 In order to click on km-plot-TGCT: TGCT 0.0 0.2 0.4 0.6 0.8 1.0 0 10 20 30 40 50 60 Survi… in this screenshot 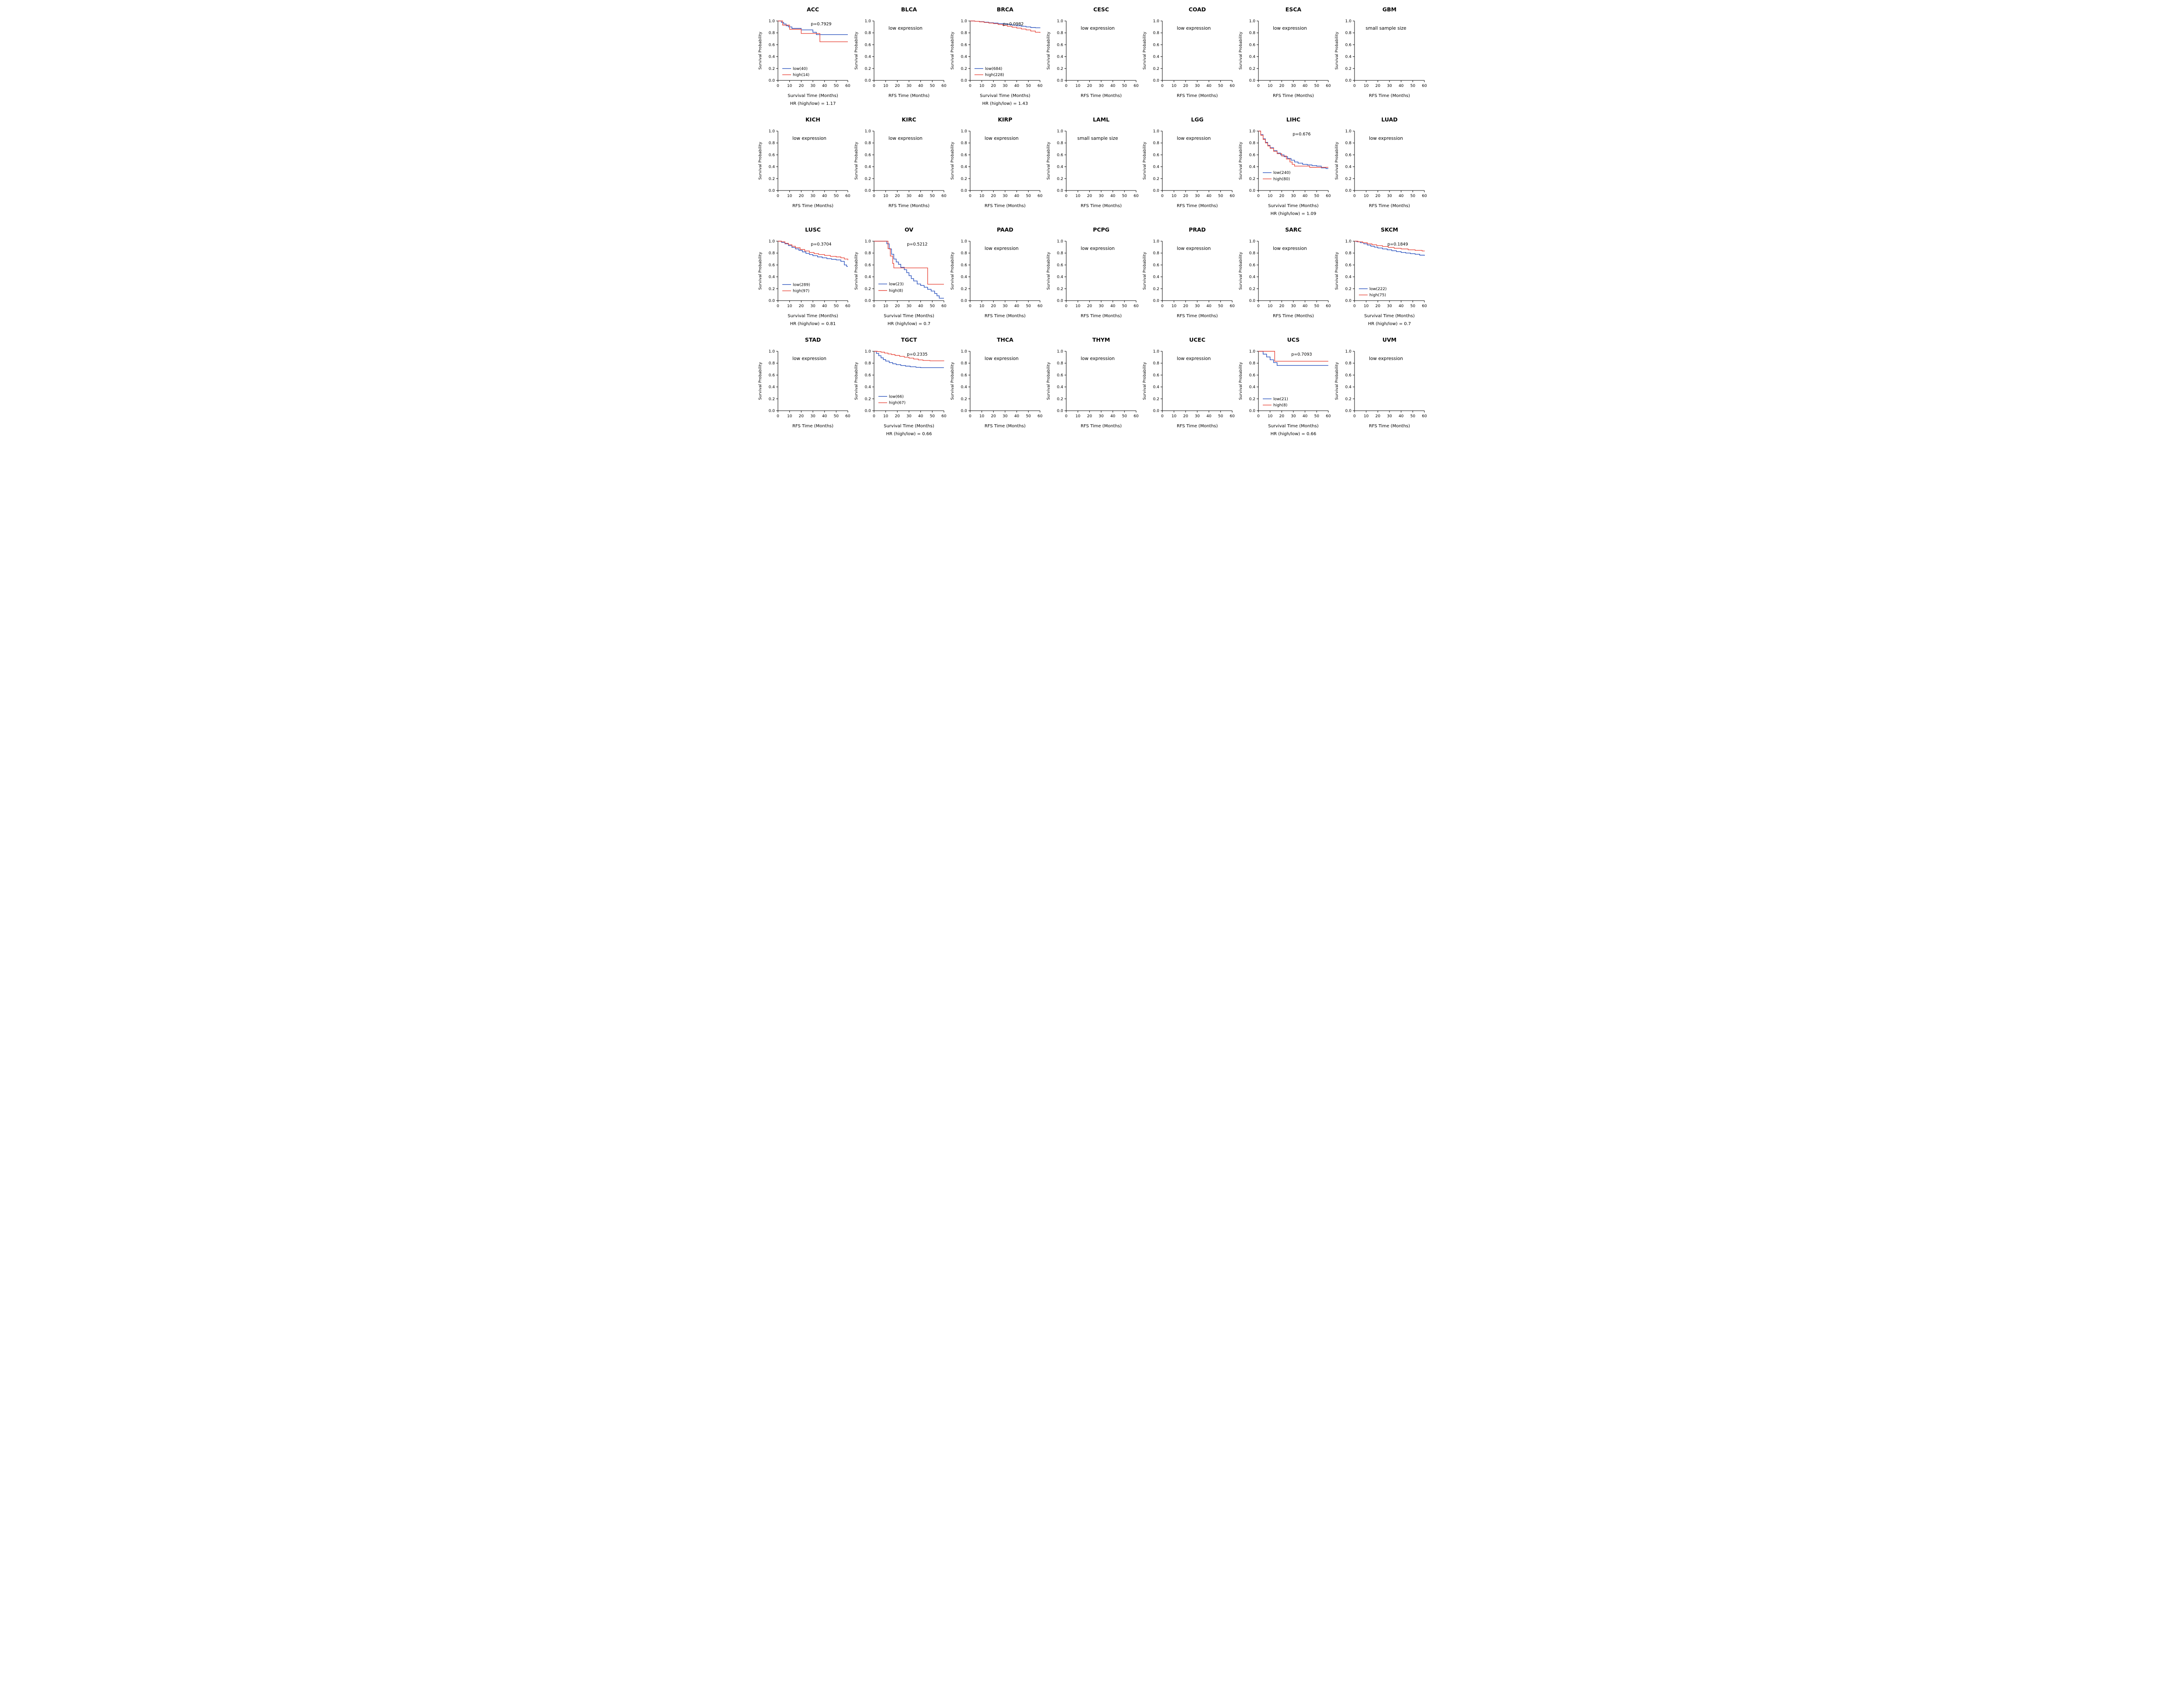, I will do `click(900, 386)`.